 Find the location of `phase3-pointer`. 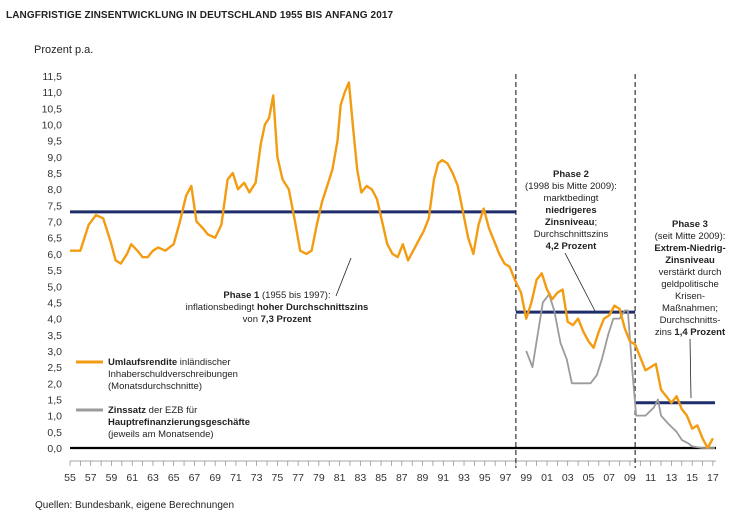

phase3-pointer is located at coordinates (690, 368).